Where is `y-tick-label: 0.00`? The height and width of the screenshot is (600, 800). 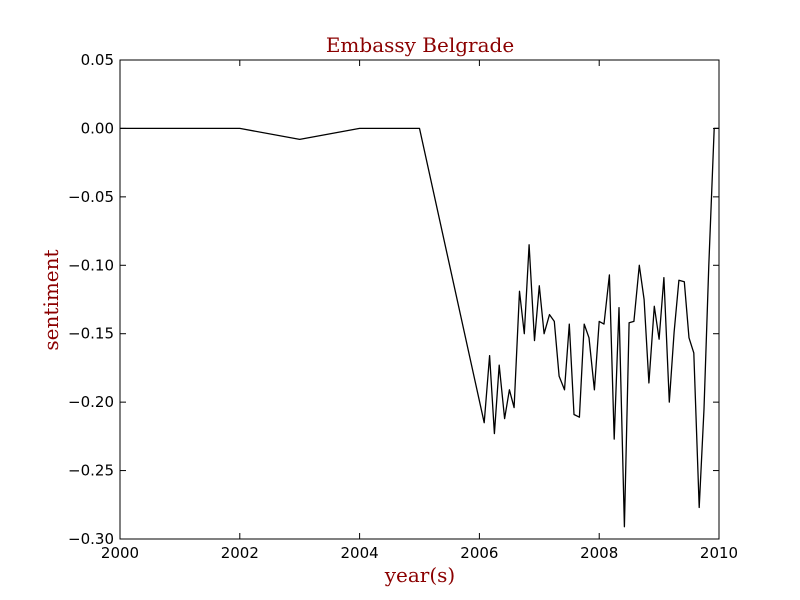 y-tick-label: 0.00 is located at coordinates (97, 128).